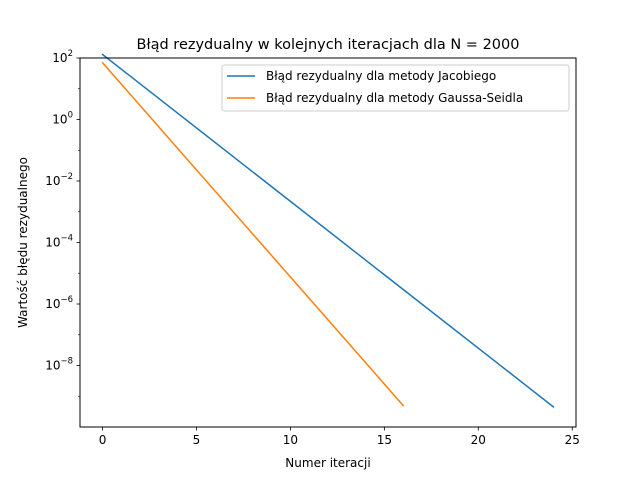 Image resolution: width=640 pixels, height=480 pixels. Describe the element at coordinates (197, 440) in the screenshot. I see `x-tick-label: 5` at that location.